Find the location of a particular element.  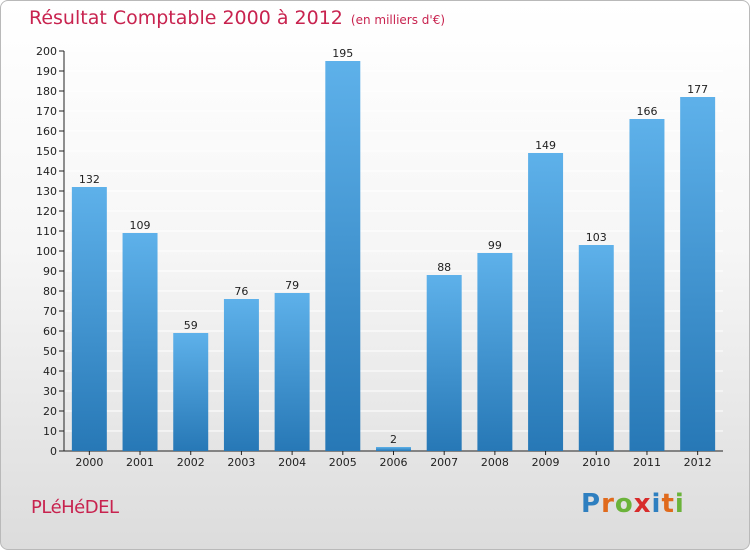

y-tick-label: 0 is located at coordinates (53, 451).